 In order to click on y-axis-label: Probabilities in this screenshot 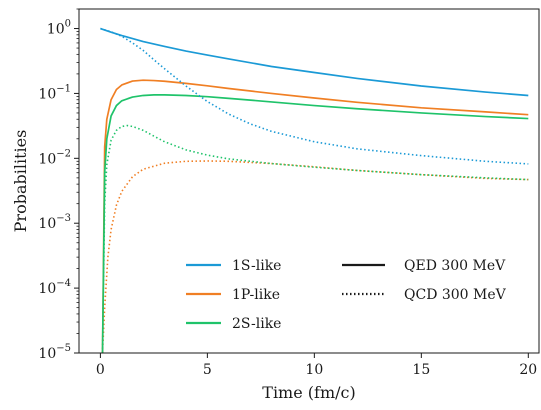, I will do `click(20, 181)`.